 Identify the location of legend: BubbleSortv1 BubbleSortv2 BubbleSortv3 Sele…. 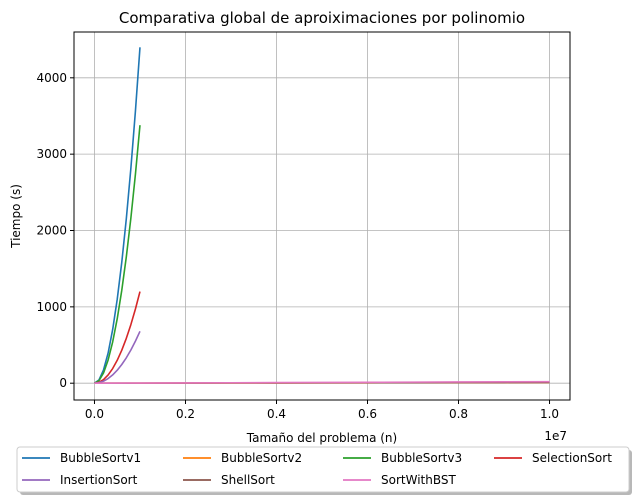
(324, 470).